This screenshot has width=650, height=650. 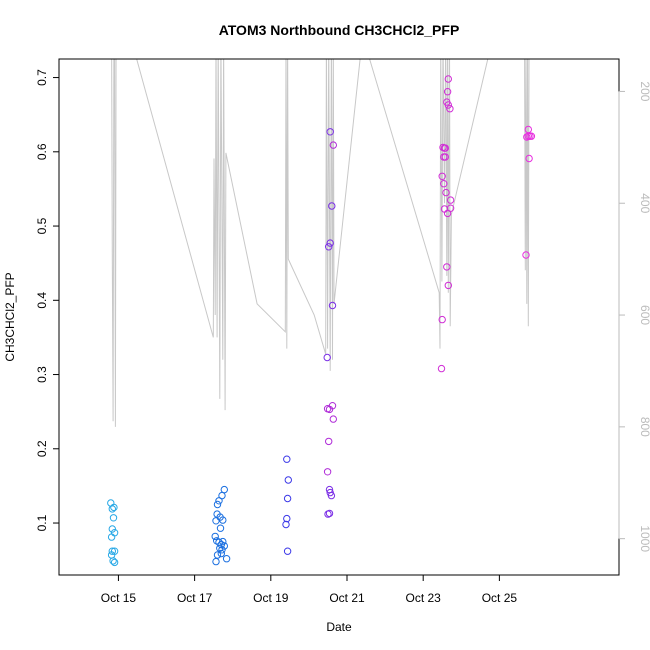 I want to click on right-tick-label: 1000, so click(x=644, y=538).